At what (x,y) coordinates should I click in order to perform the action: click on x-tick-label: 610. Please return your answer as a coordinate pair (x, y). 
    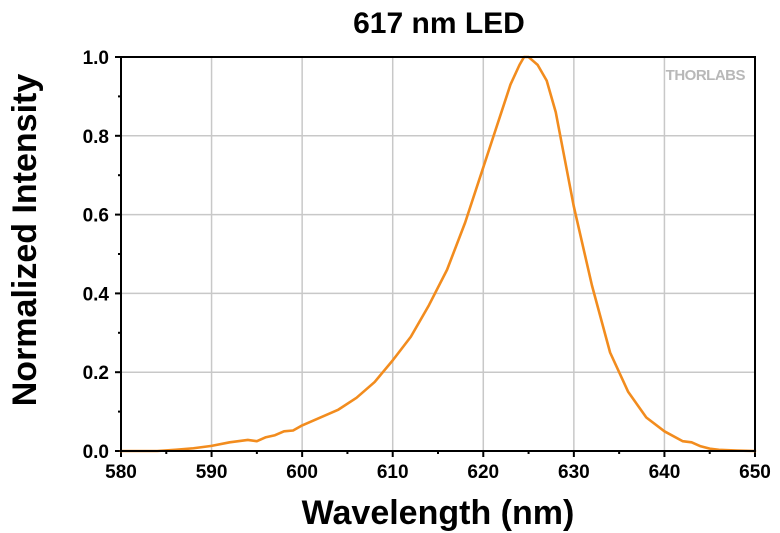
    Looking at the image, I should click on (393, 472).